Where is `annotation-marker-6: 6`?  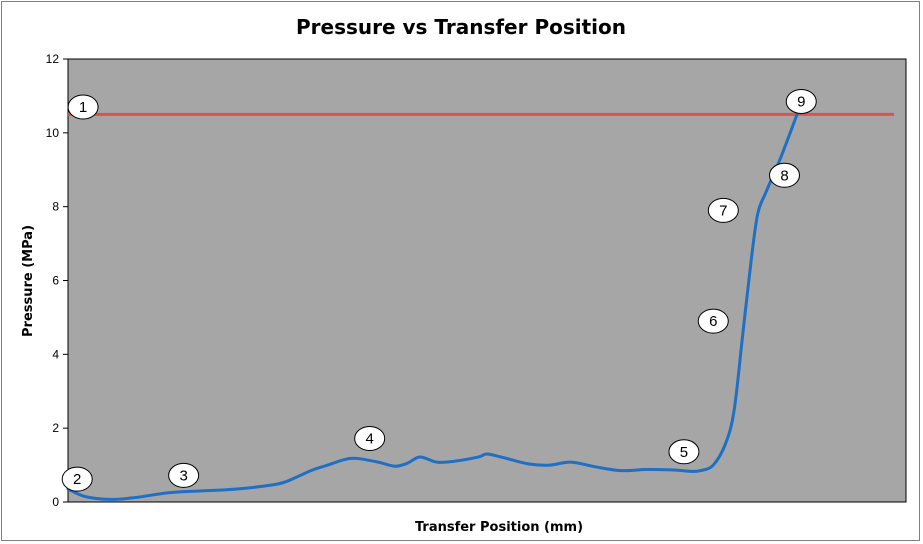 annotation-marker-6: 6 is located at coordinates (713, 321).